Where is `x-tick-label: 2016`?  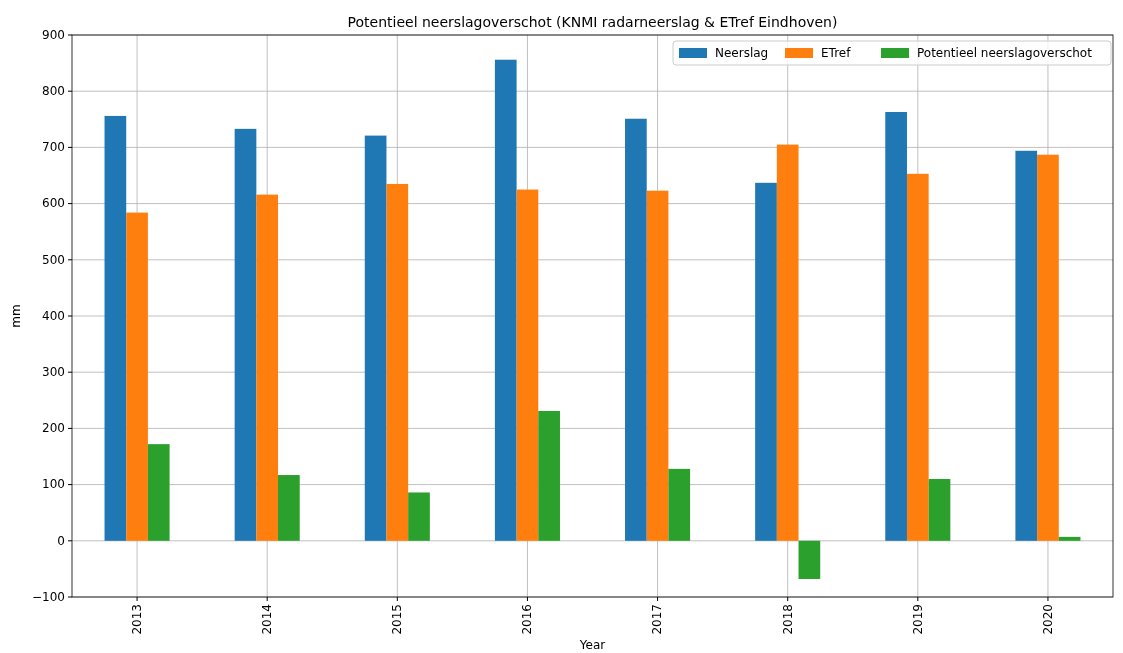
x-tick-label: 2016 is located at coordinates (527, 619).